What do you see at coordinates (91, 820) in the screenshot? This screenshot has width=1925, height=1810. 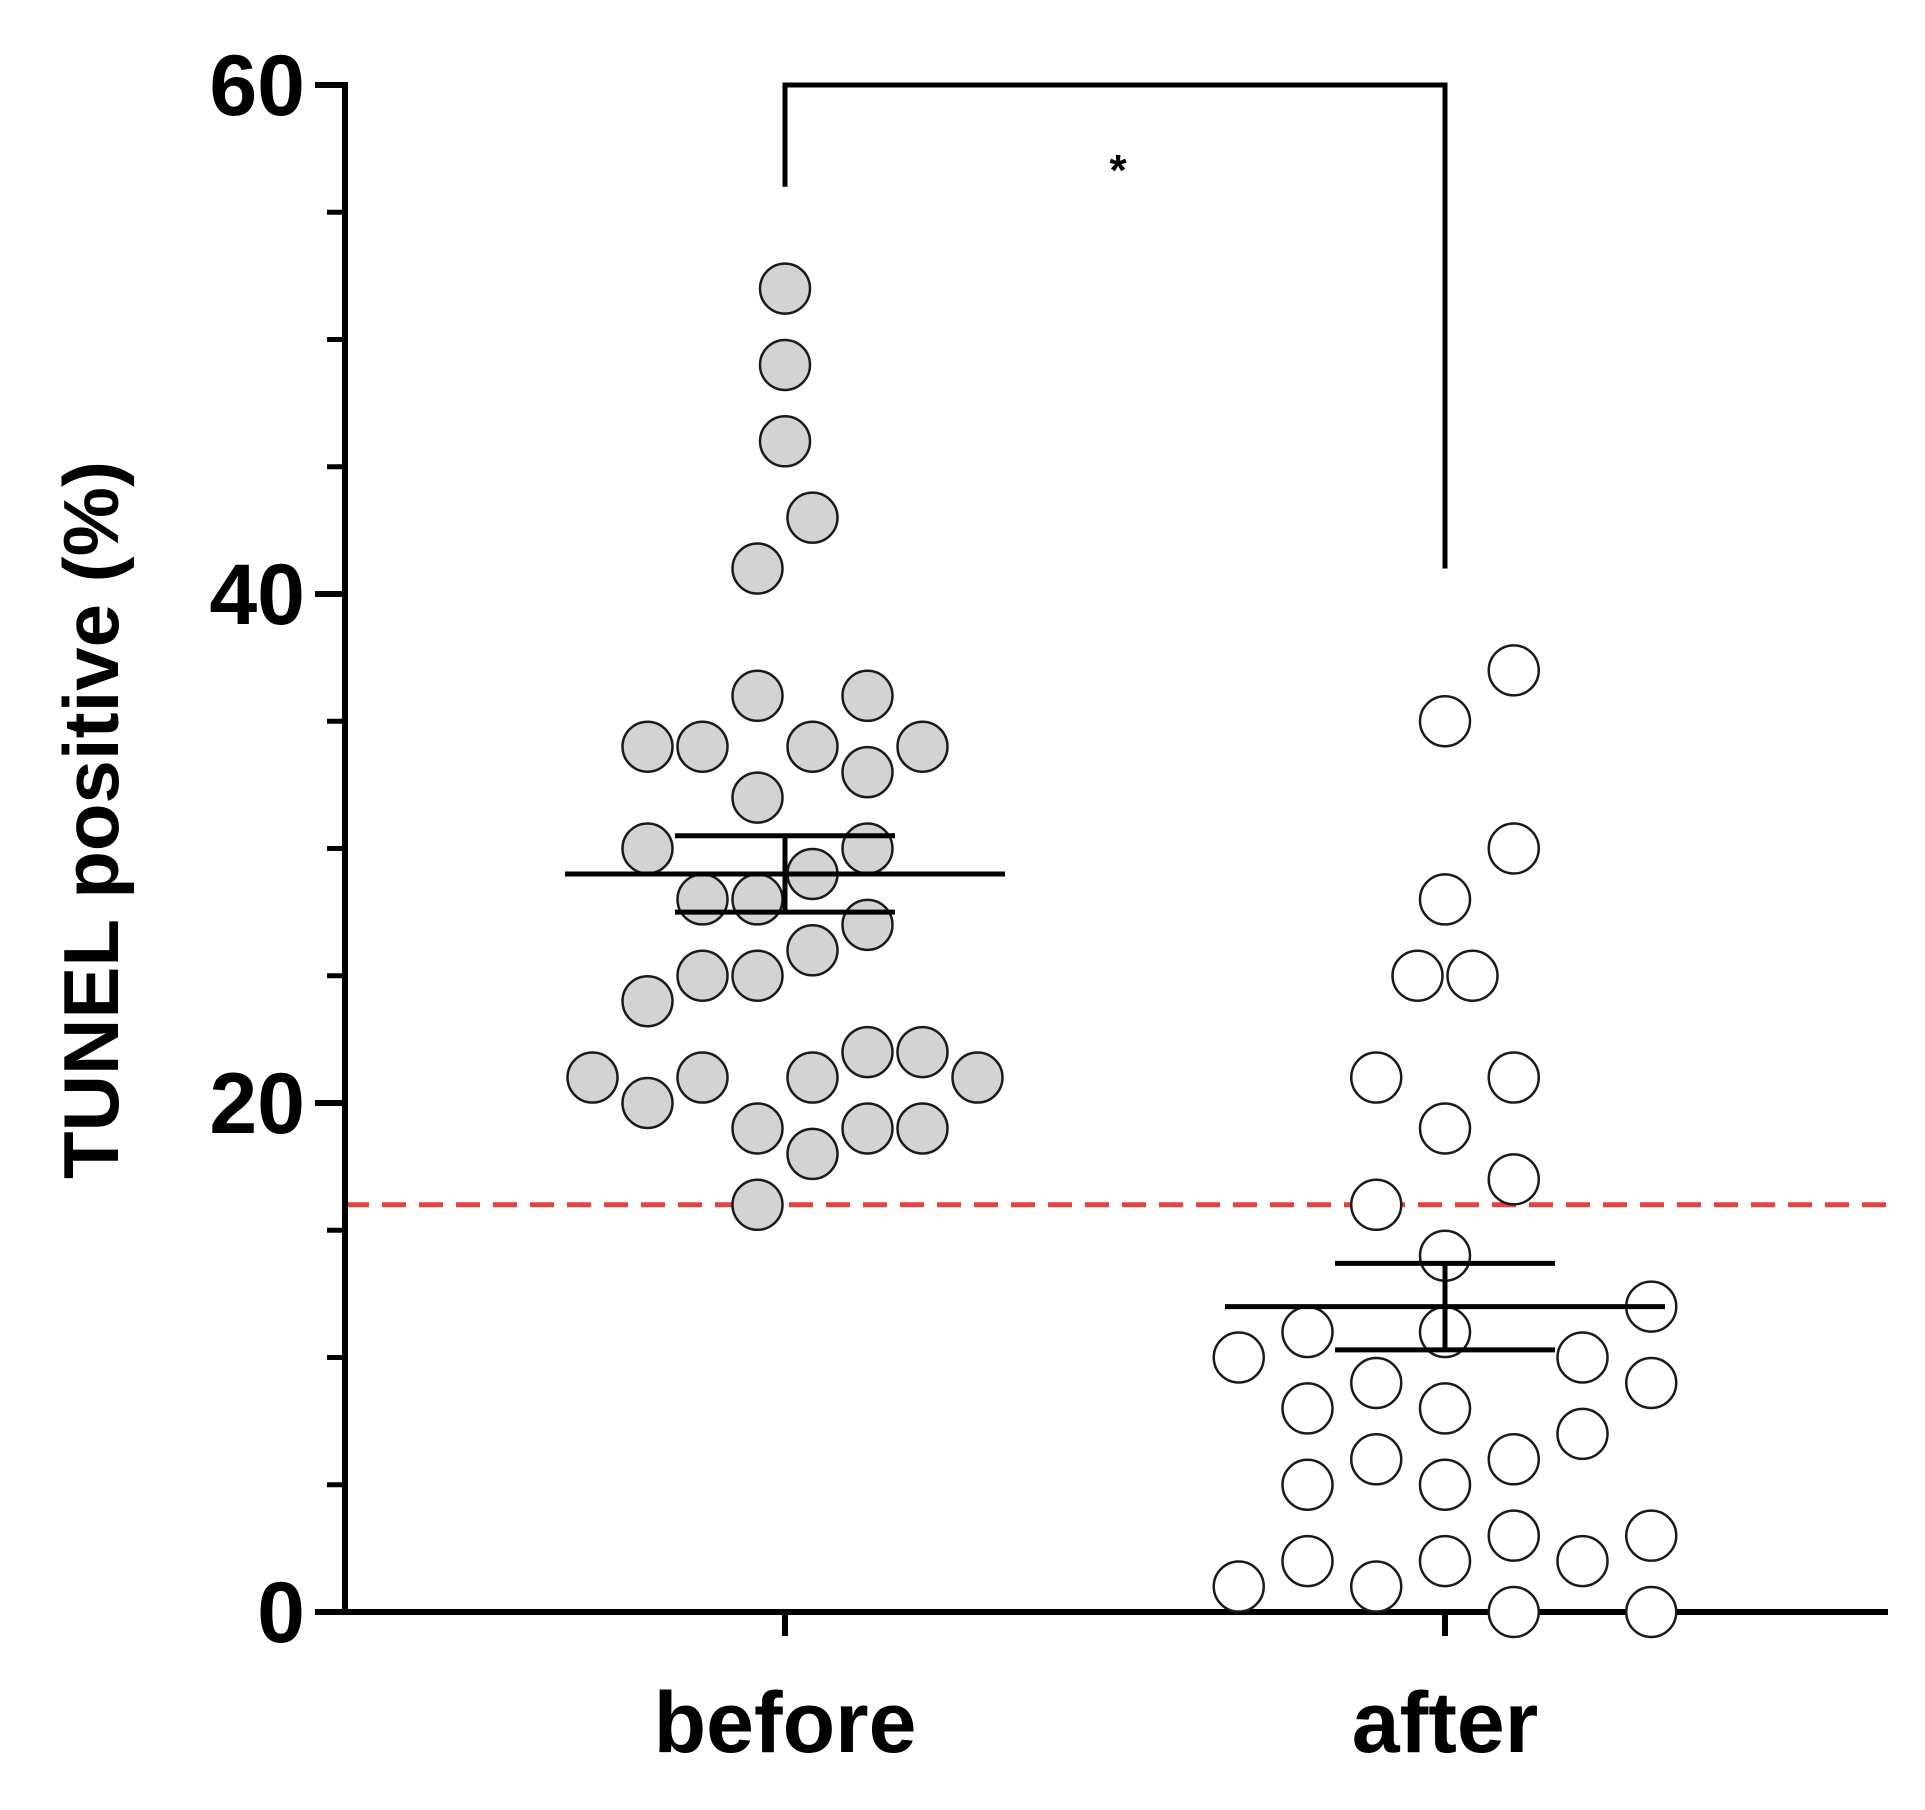 I see `y-axis-title: TUNEL positive (%)` at bounding box center [91, 820].